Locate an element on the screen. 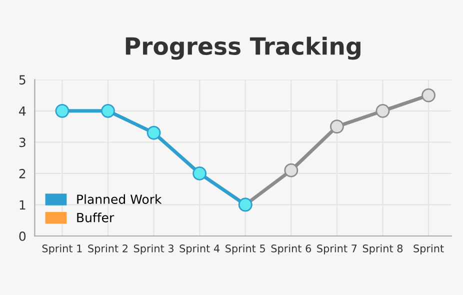 The height and width of the screenshot is (295, 463). x-tick-label: Sprint 7 is located at coordinates (337, 249).